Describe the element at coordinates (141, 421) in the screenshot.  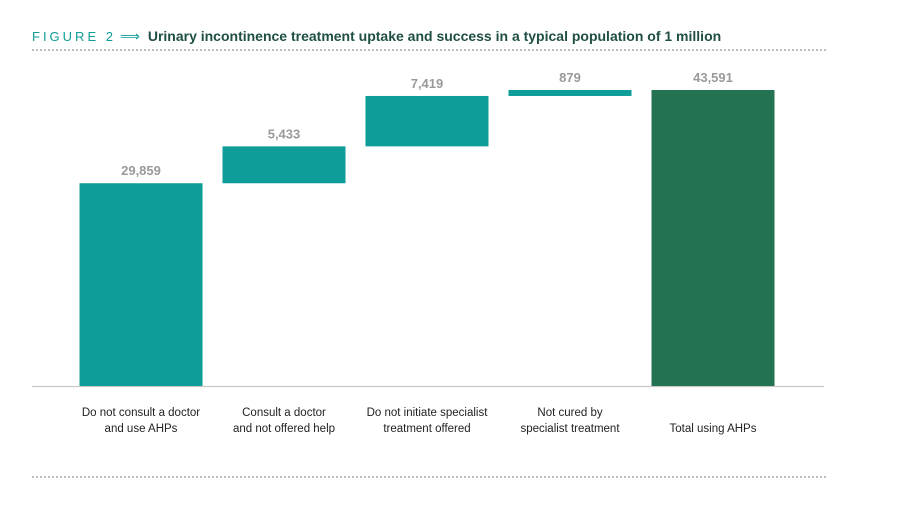
I see `category-label-1: Do not consult a doctor and use AHPs` at that location.